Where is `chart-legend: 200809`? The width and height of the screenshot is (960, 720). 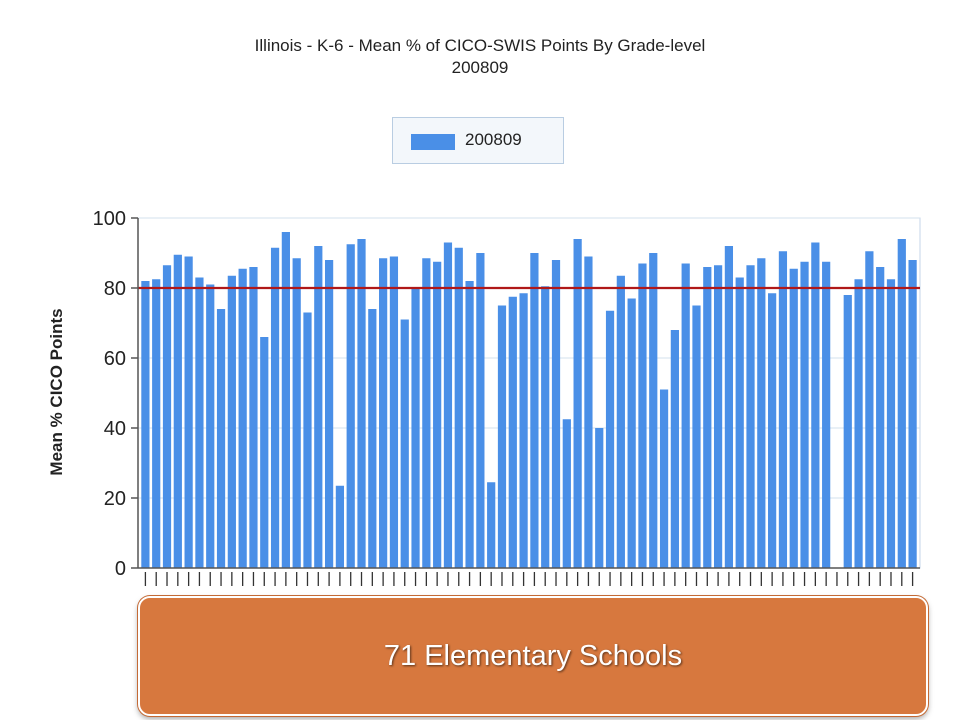
chart-legend: 200809 is located at coordinates (478, 140).